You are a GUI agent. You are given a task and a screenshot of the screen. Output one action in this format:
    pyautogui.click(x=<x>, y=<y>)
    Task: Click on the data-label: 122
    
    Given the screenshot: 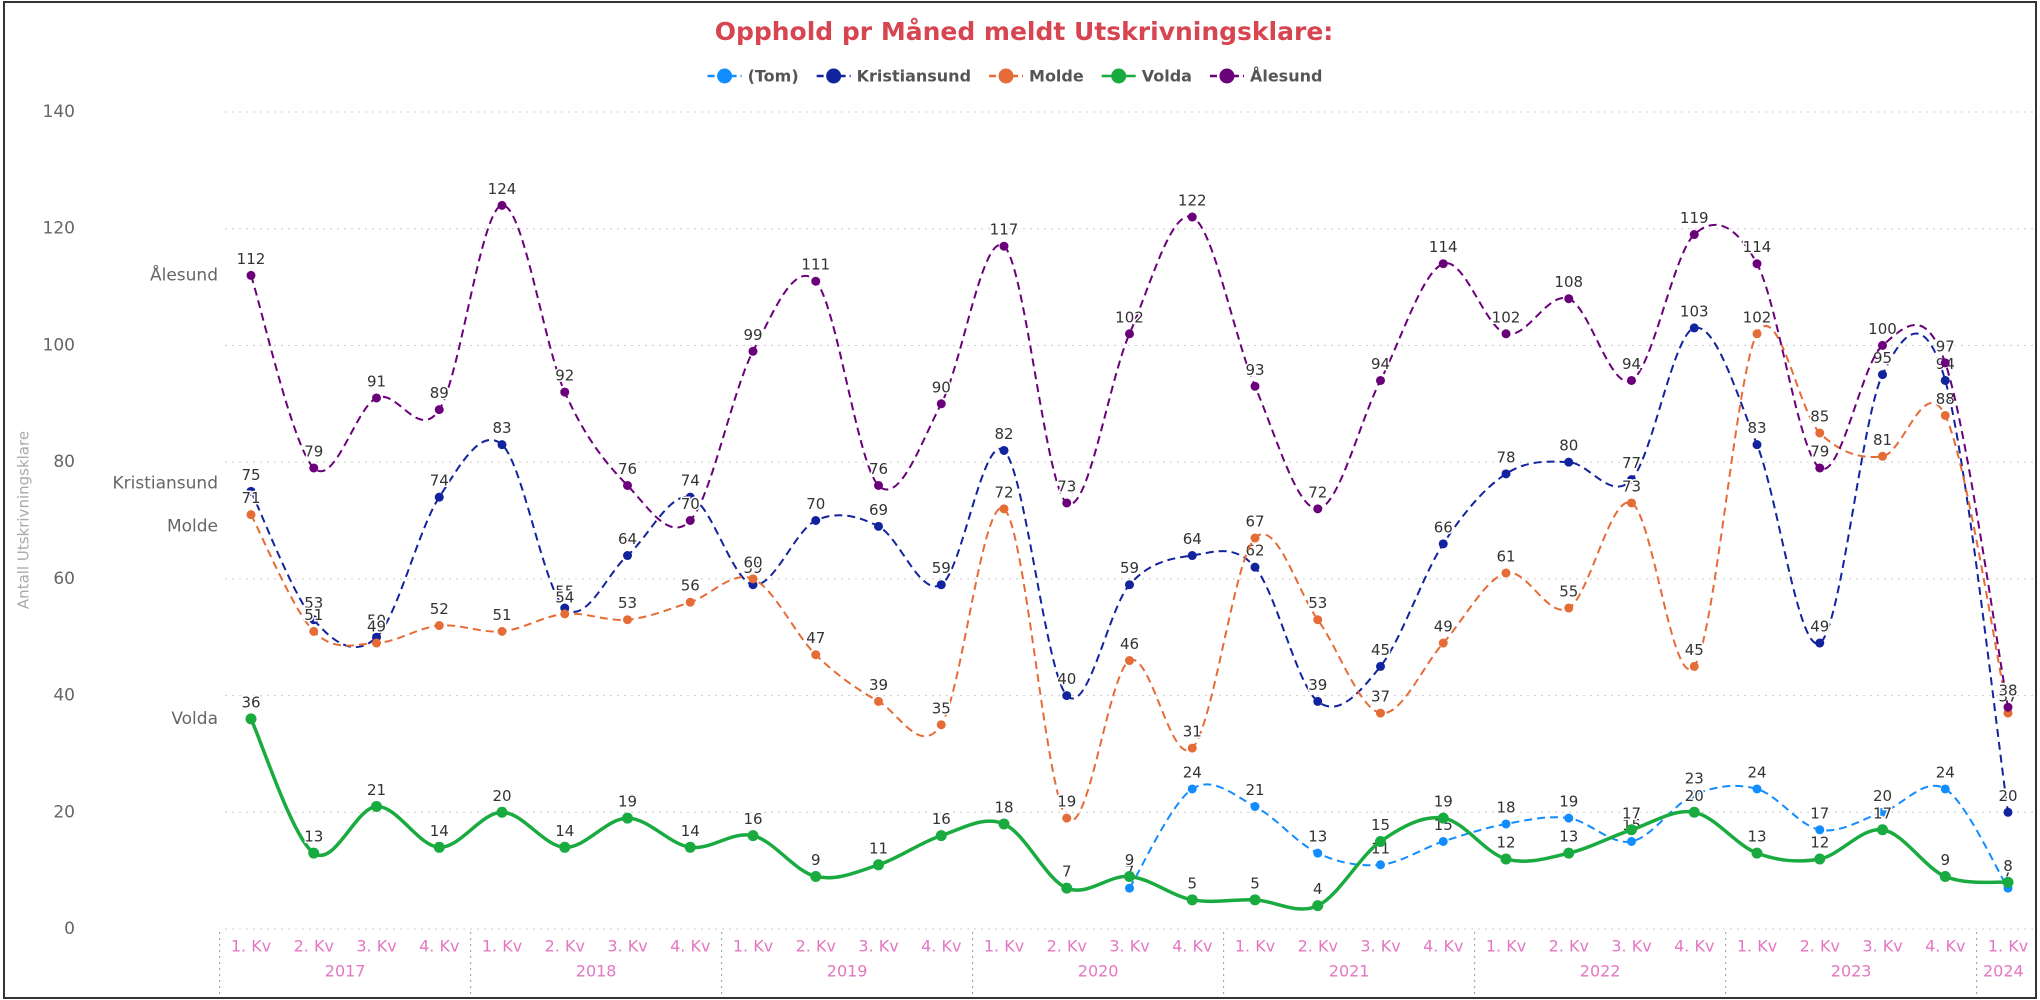 What is the action you would take?
    pyautogui.click(x=1192, y=201)
    